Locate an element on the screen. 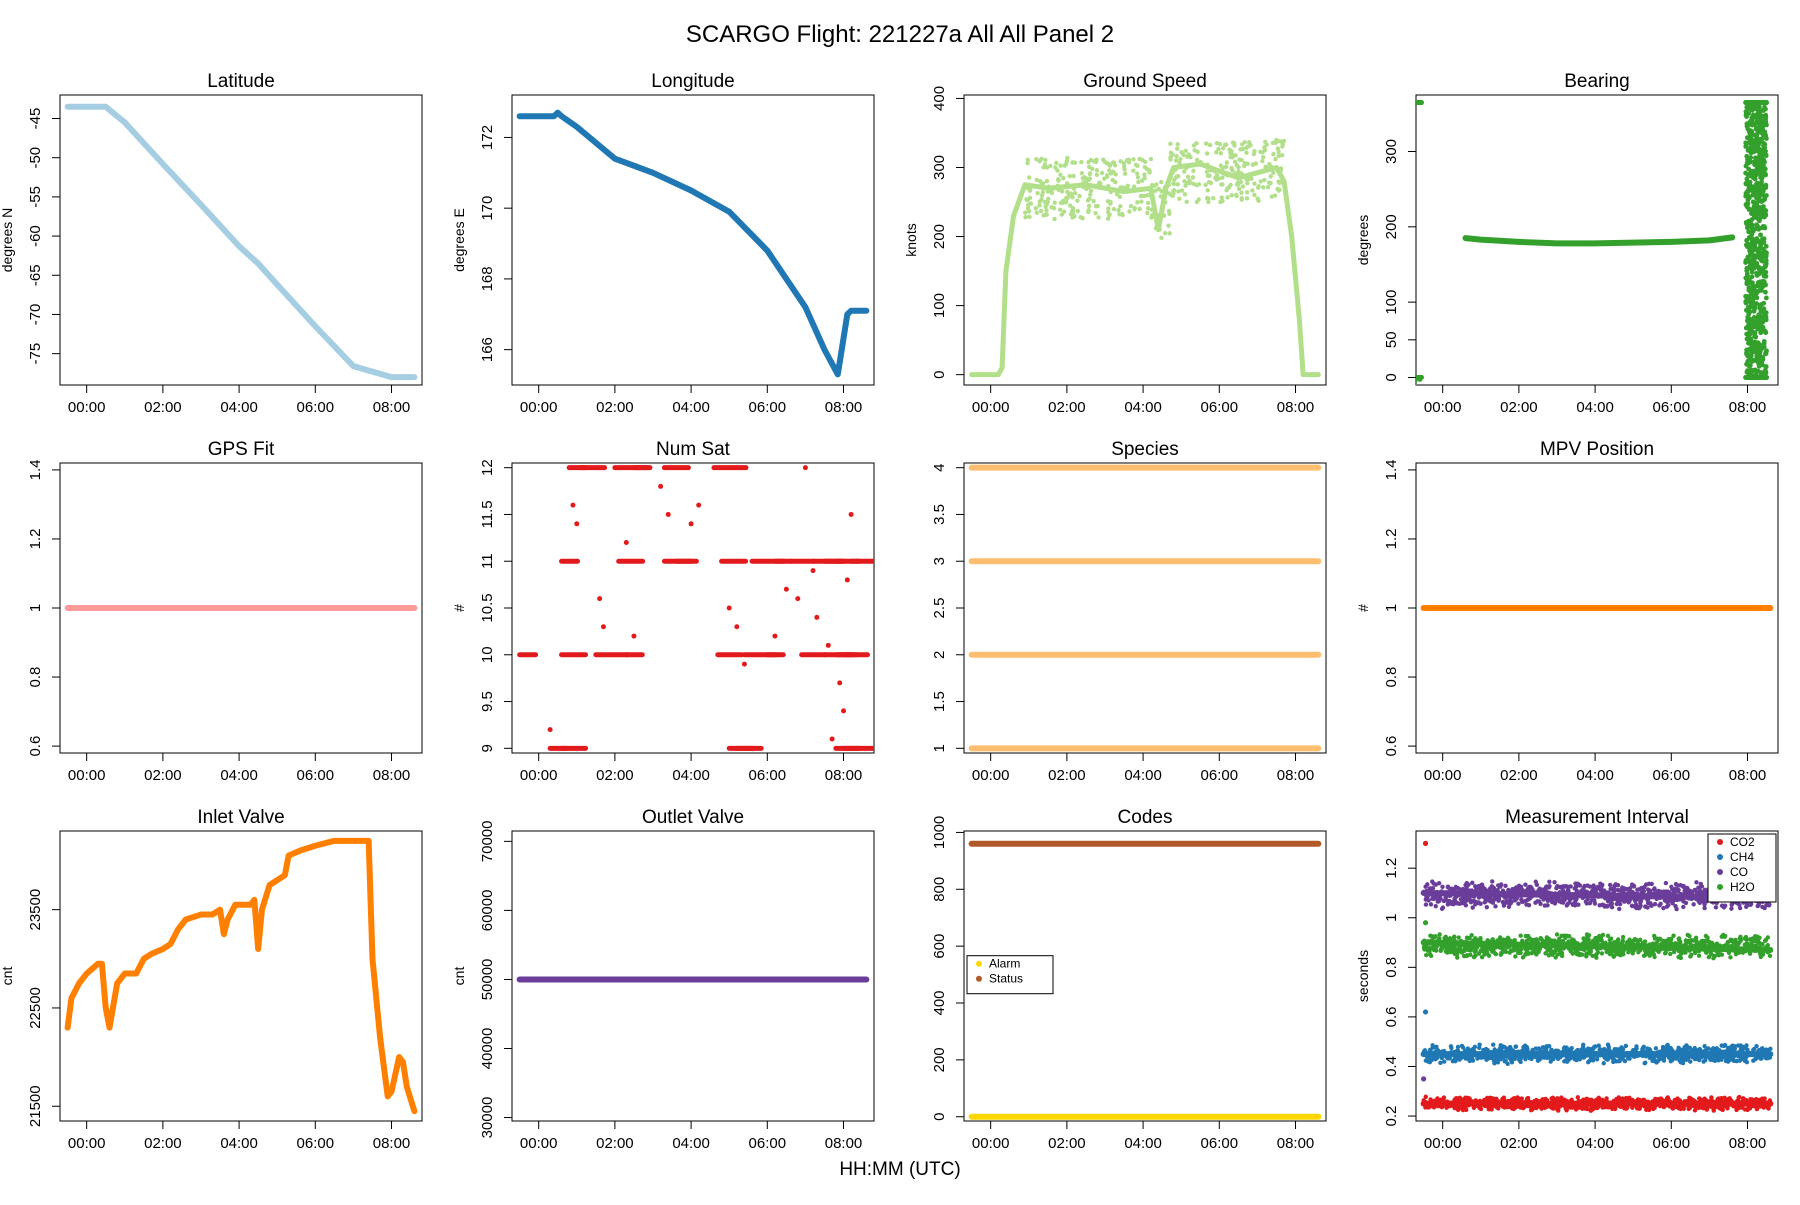  y-tick-label: 170 is located at coordinates (487, 208).